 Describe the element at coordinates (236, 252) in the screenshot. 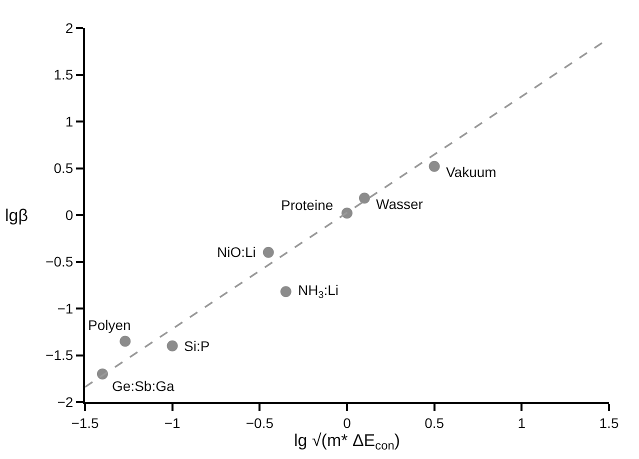

I see `annotation: NiO:Li` at that location.